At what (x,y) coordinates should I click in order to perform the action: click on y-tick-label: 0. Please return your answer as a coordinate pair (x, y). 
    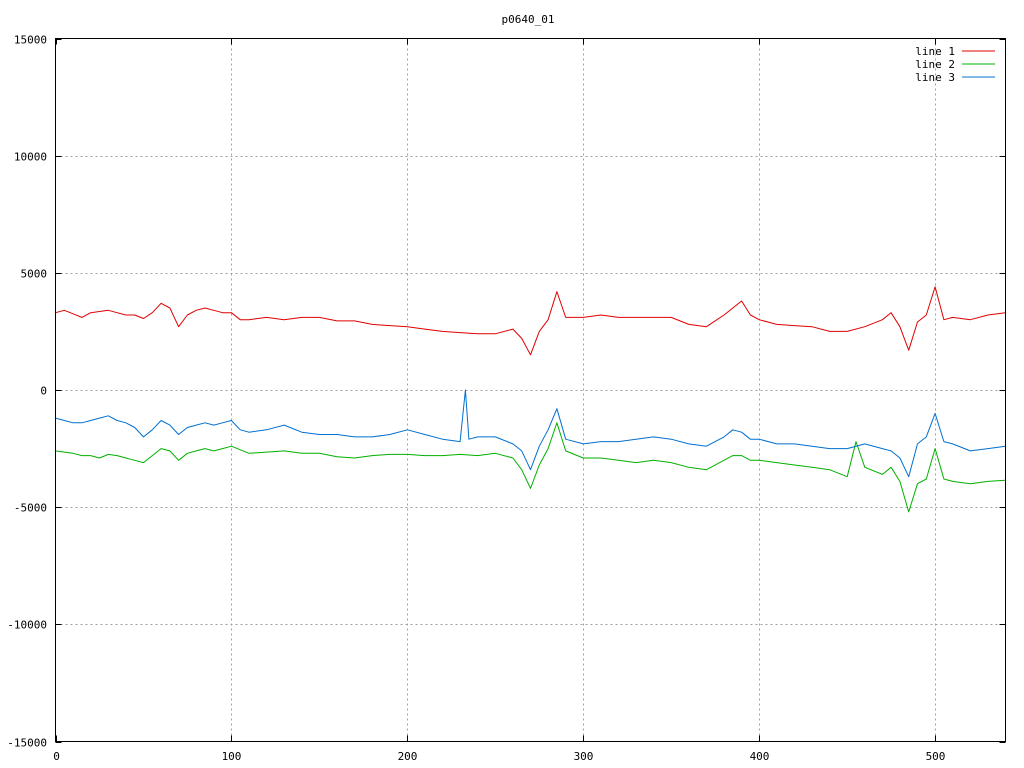
    Looking at the image, I should click on (43, 391).